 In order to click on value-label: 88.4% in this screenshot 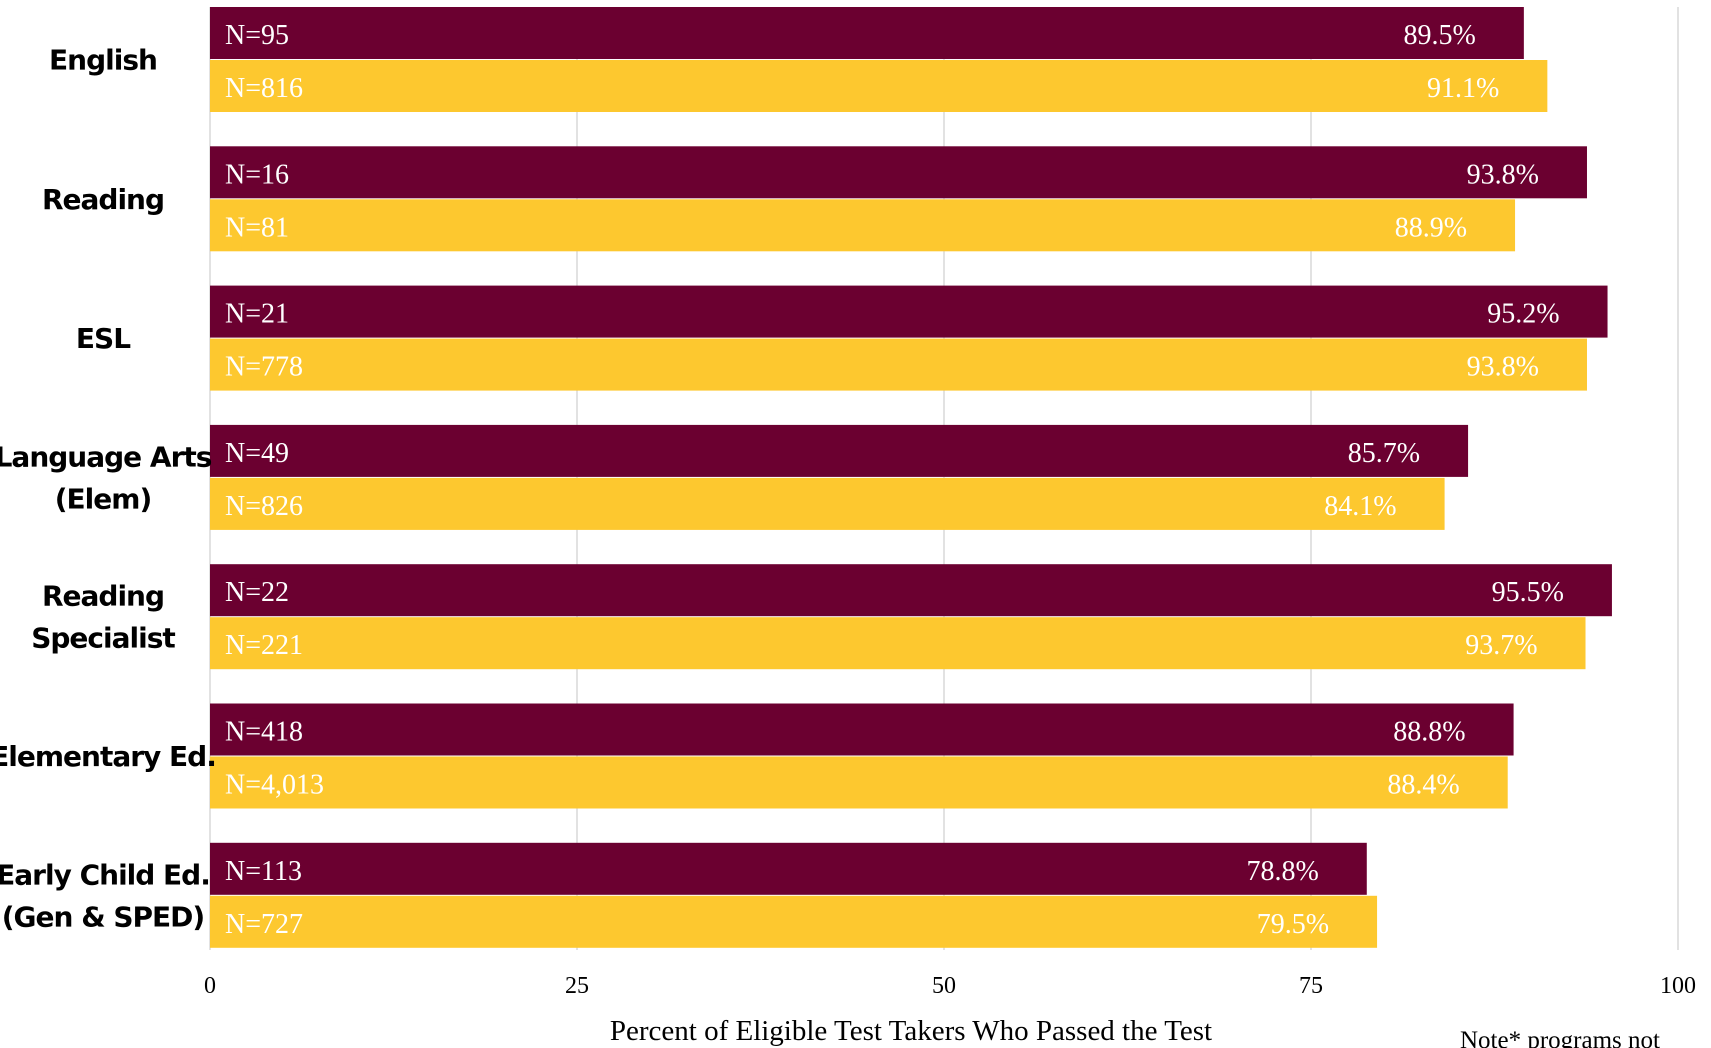, I will do `click(1423, 785)`.